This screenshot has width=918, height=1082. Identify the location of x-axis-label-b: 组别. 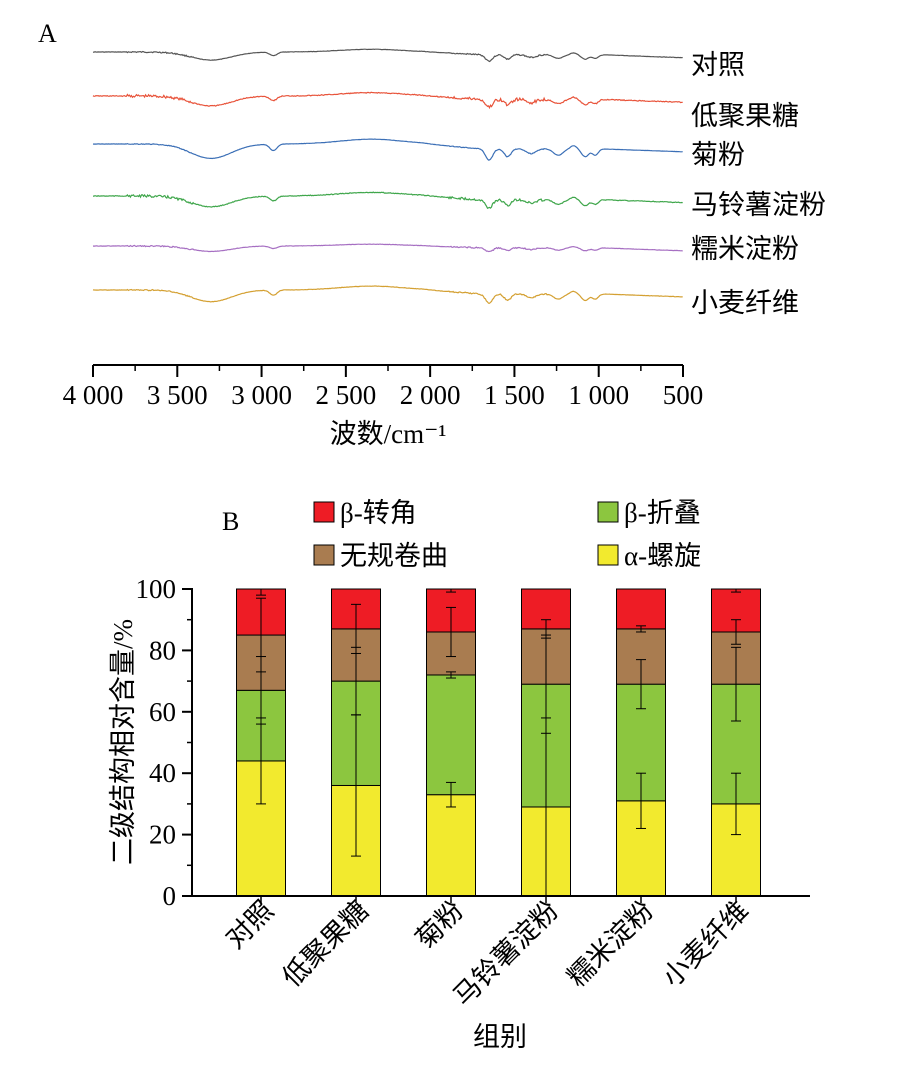
(500, 1037).